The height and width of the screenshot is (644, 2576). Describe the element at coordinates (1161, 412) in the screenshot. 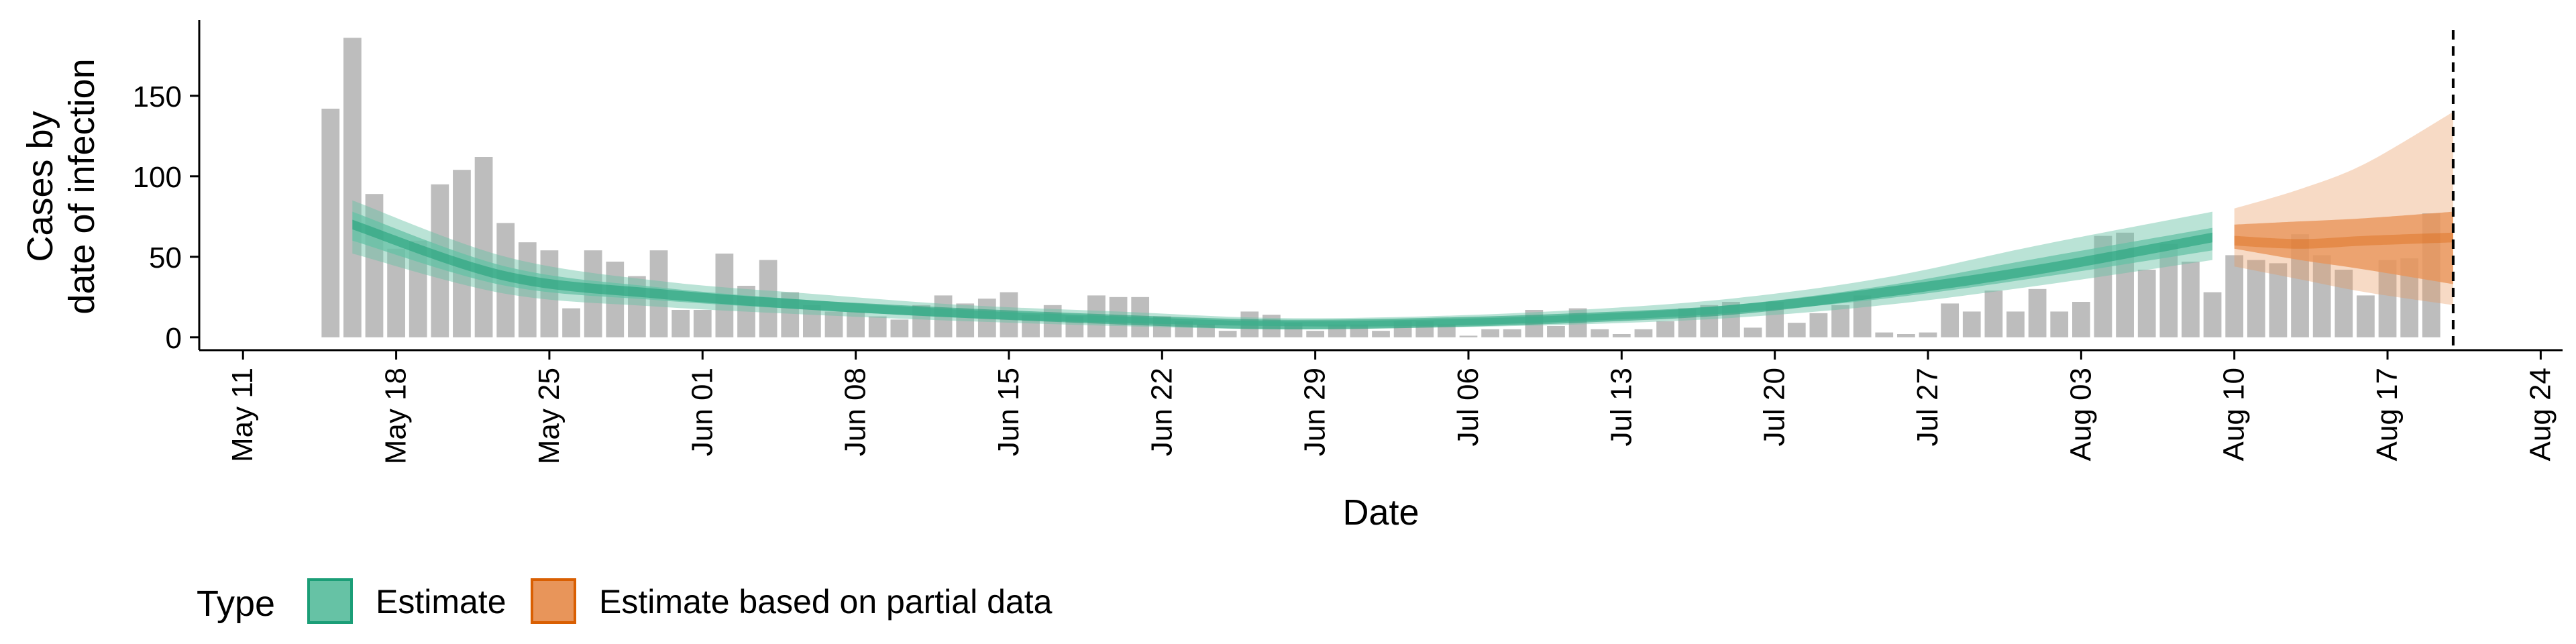

I see `x-tick-label: Jun 22` at that location.